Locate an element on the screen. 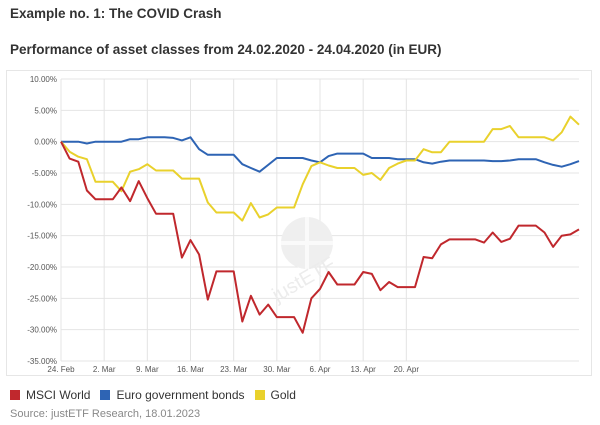 This screenshot has height=425, width=600. legend-label: Gold is located at coordinates (283, 395).